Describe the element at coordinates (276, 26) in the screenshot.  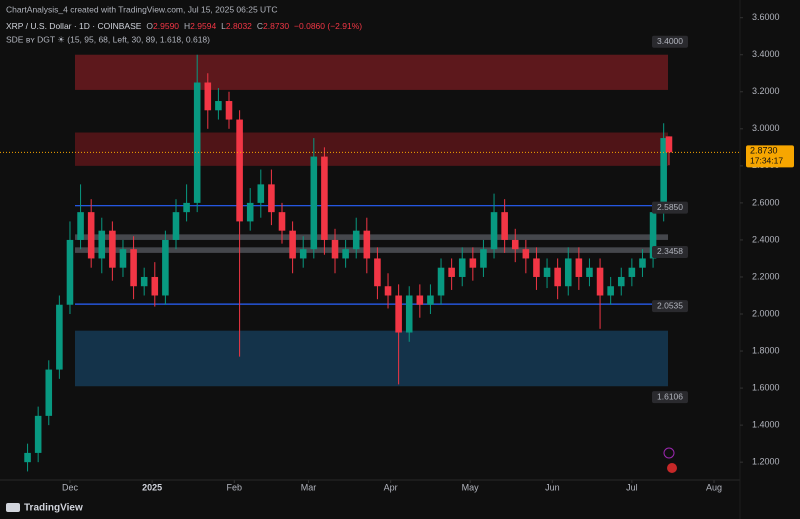
I see `legend-text: 2.8730` at that location.